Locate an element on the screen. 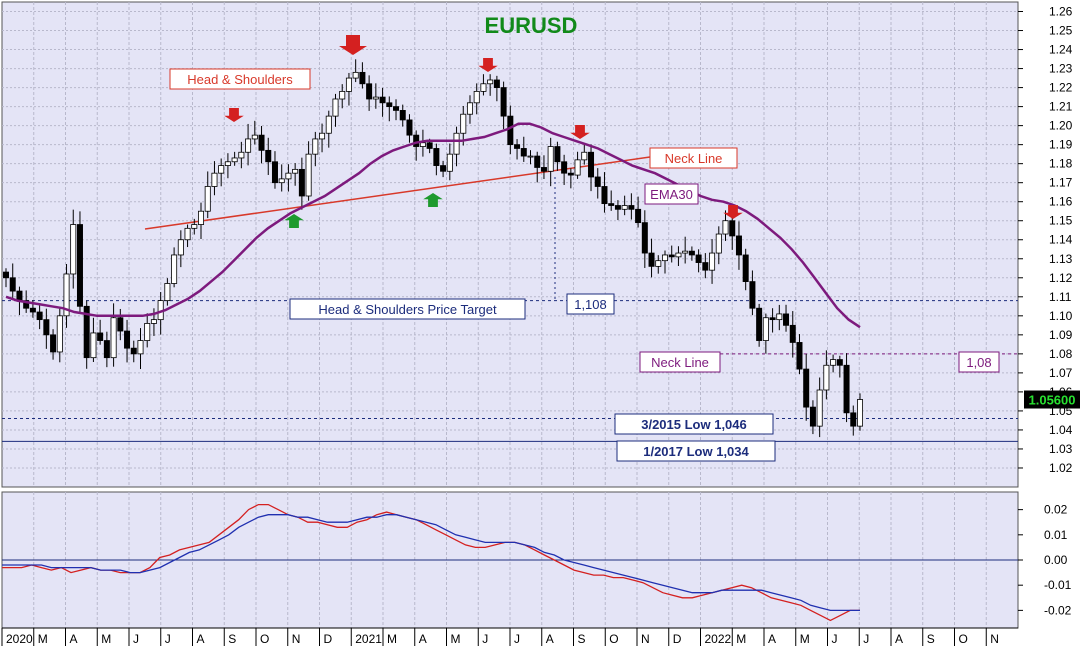  y-tick-label: 1.08 is located at coordinates (1061, 354).